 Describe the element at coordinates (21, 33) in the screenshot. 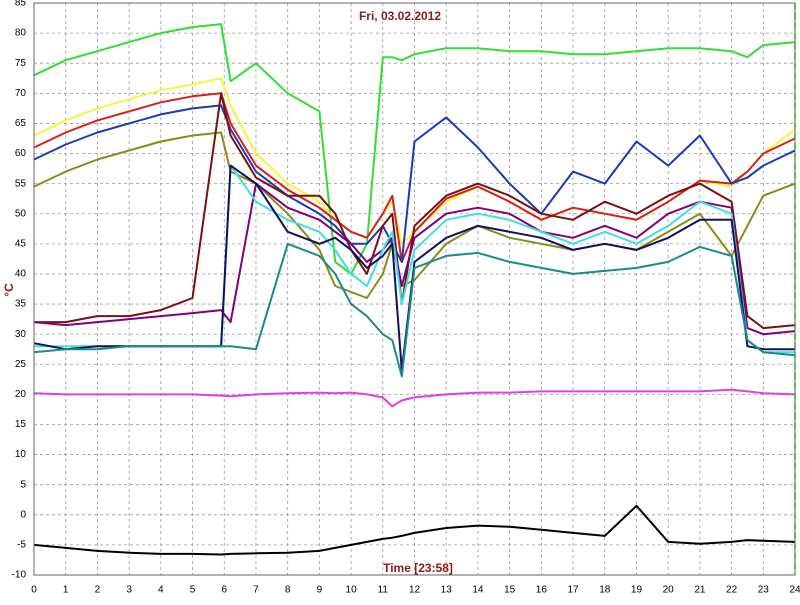

I see `y-tick-label: 80` at that location.